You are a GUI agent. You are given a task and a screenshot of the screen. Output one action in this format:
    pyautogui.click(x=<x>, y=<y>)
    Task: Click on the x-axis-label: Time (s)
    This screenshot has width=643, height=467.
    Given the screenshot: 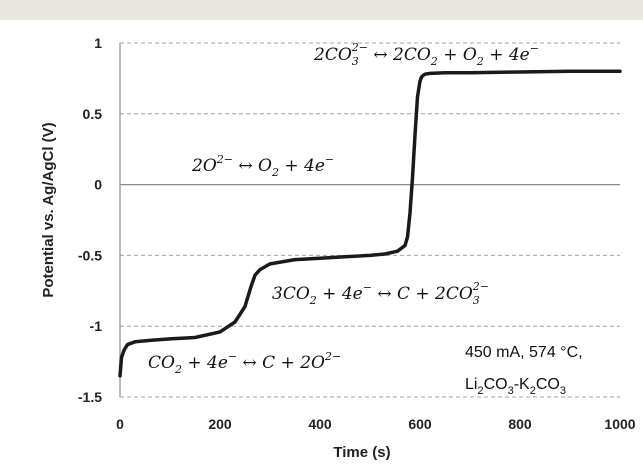 What is the action you would take?
    pyautogui.click(x=361, y=452)
    